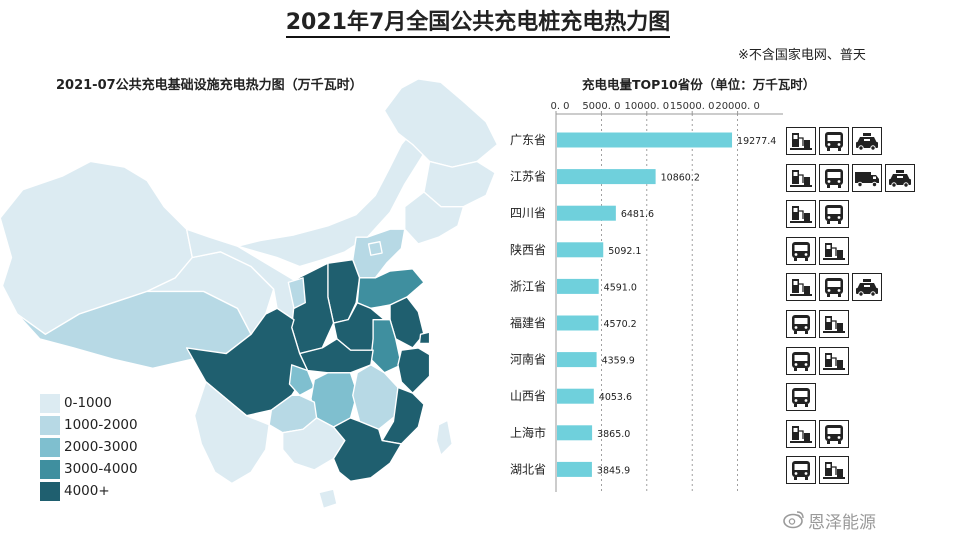 The image size is (956, 540). I want to click on legend-label: 2000-3000, so click(101, 447).